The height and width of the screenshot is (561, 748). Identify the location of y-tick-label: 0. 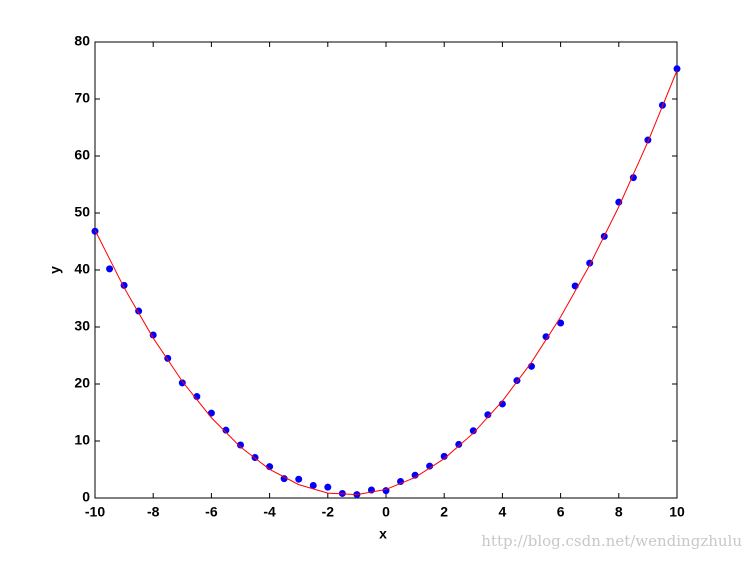
(86, 497).